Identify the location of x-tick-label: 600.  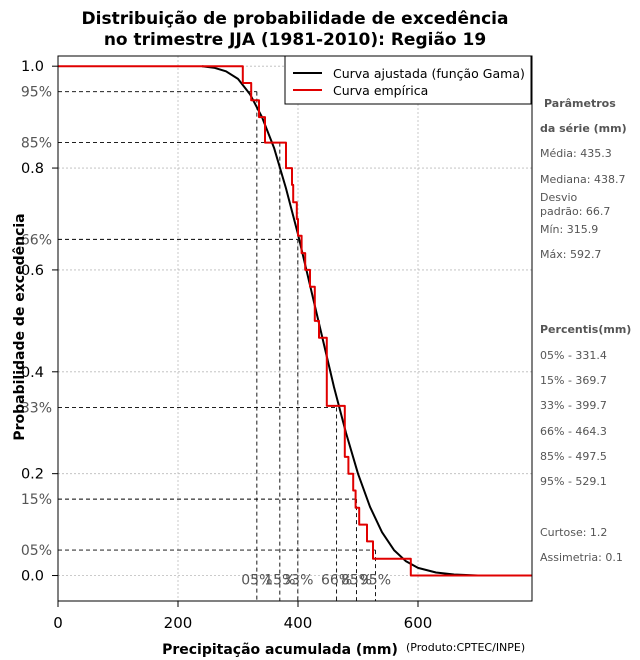
(418, 623).